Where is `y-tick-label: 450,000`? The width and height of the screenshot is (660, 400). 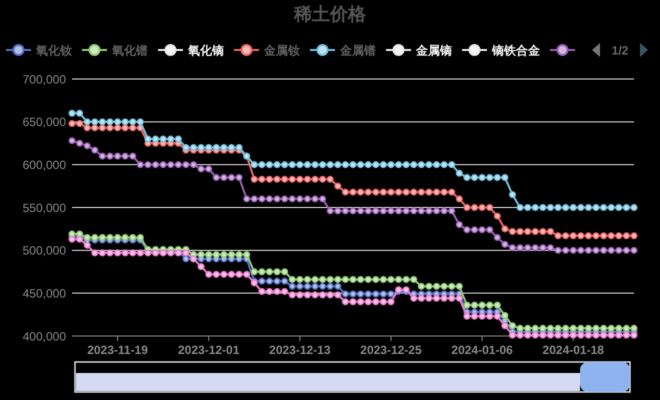 y-tick-label: 450,000 is located at coordinates (44, 293).